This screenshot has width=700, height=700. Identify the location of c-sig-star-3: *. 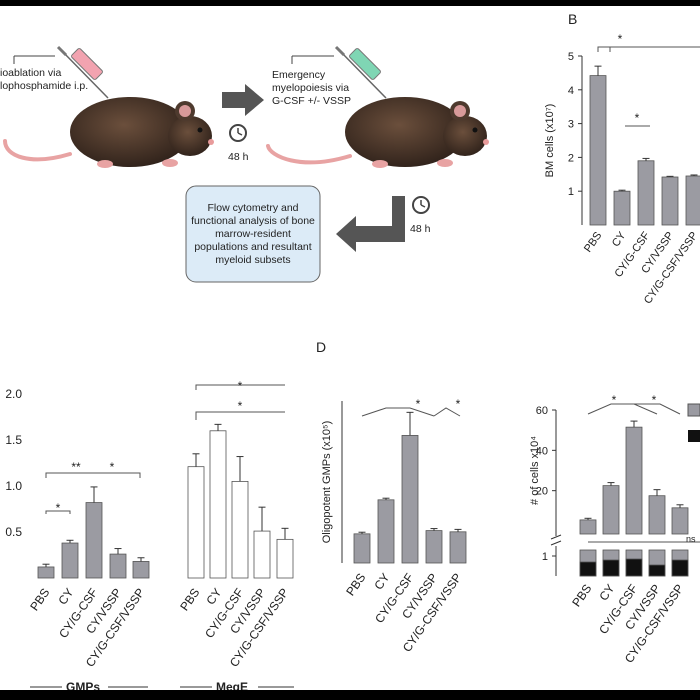
(112, 467).